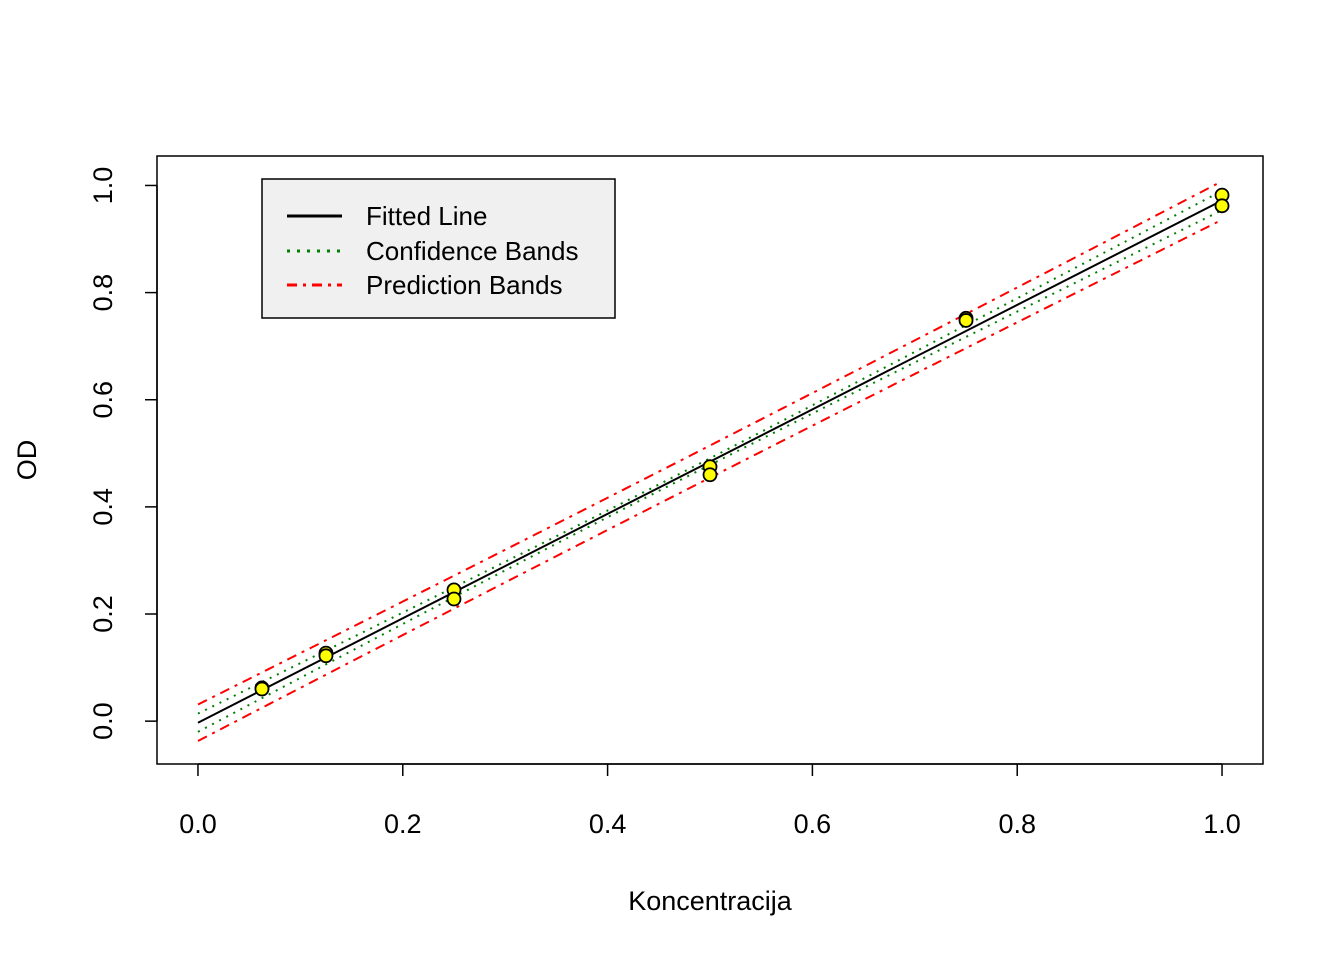  Describe the element at coordinates (103, 400) in the screenshot. I see `y-tick-label: 0.6` at that location.